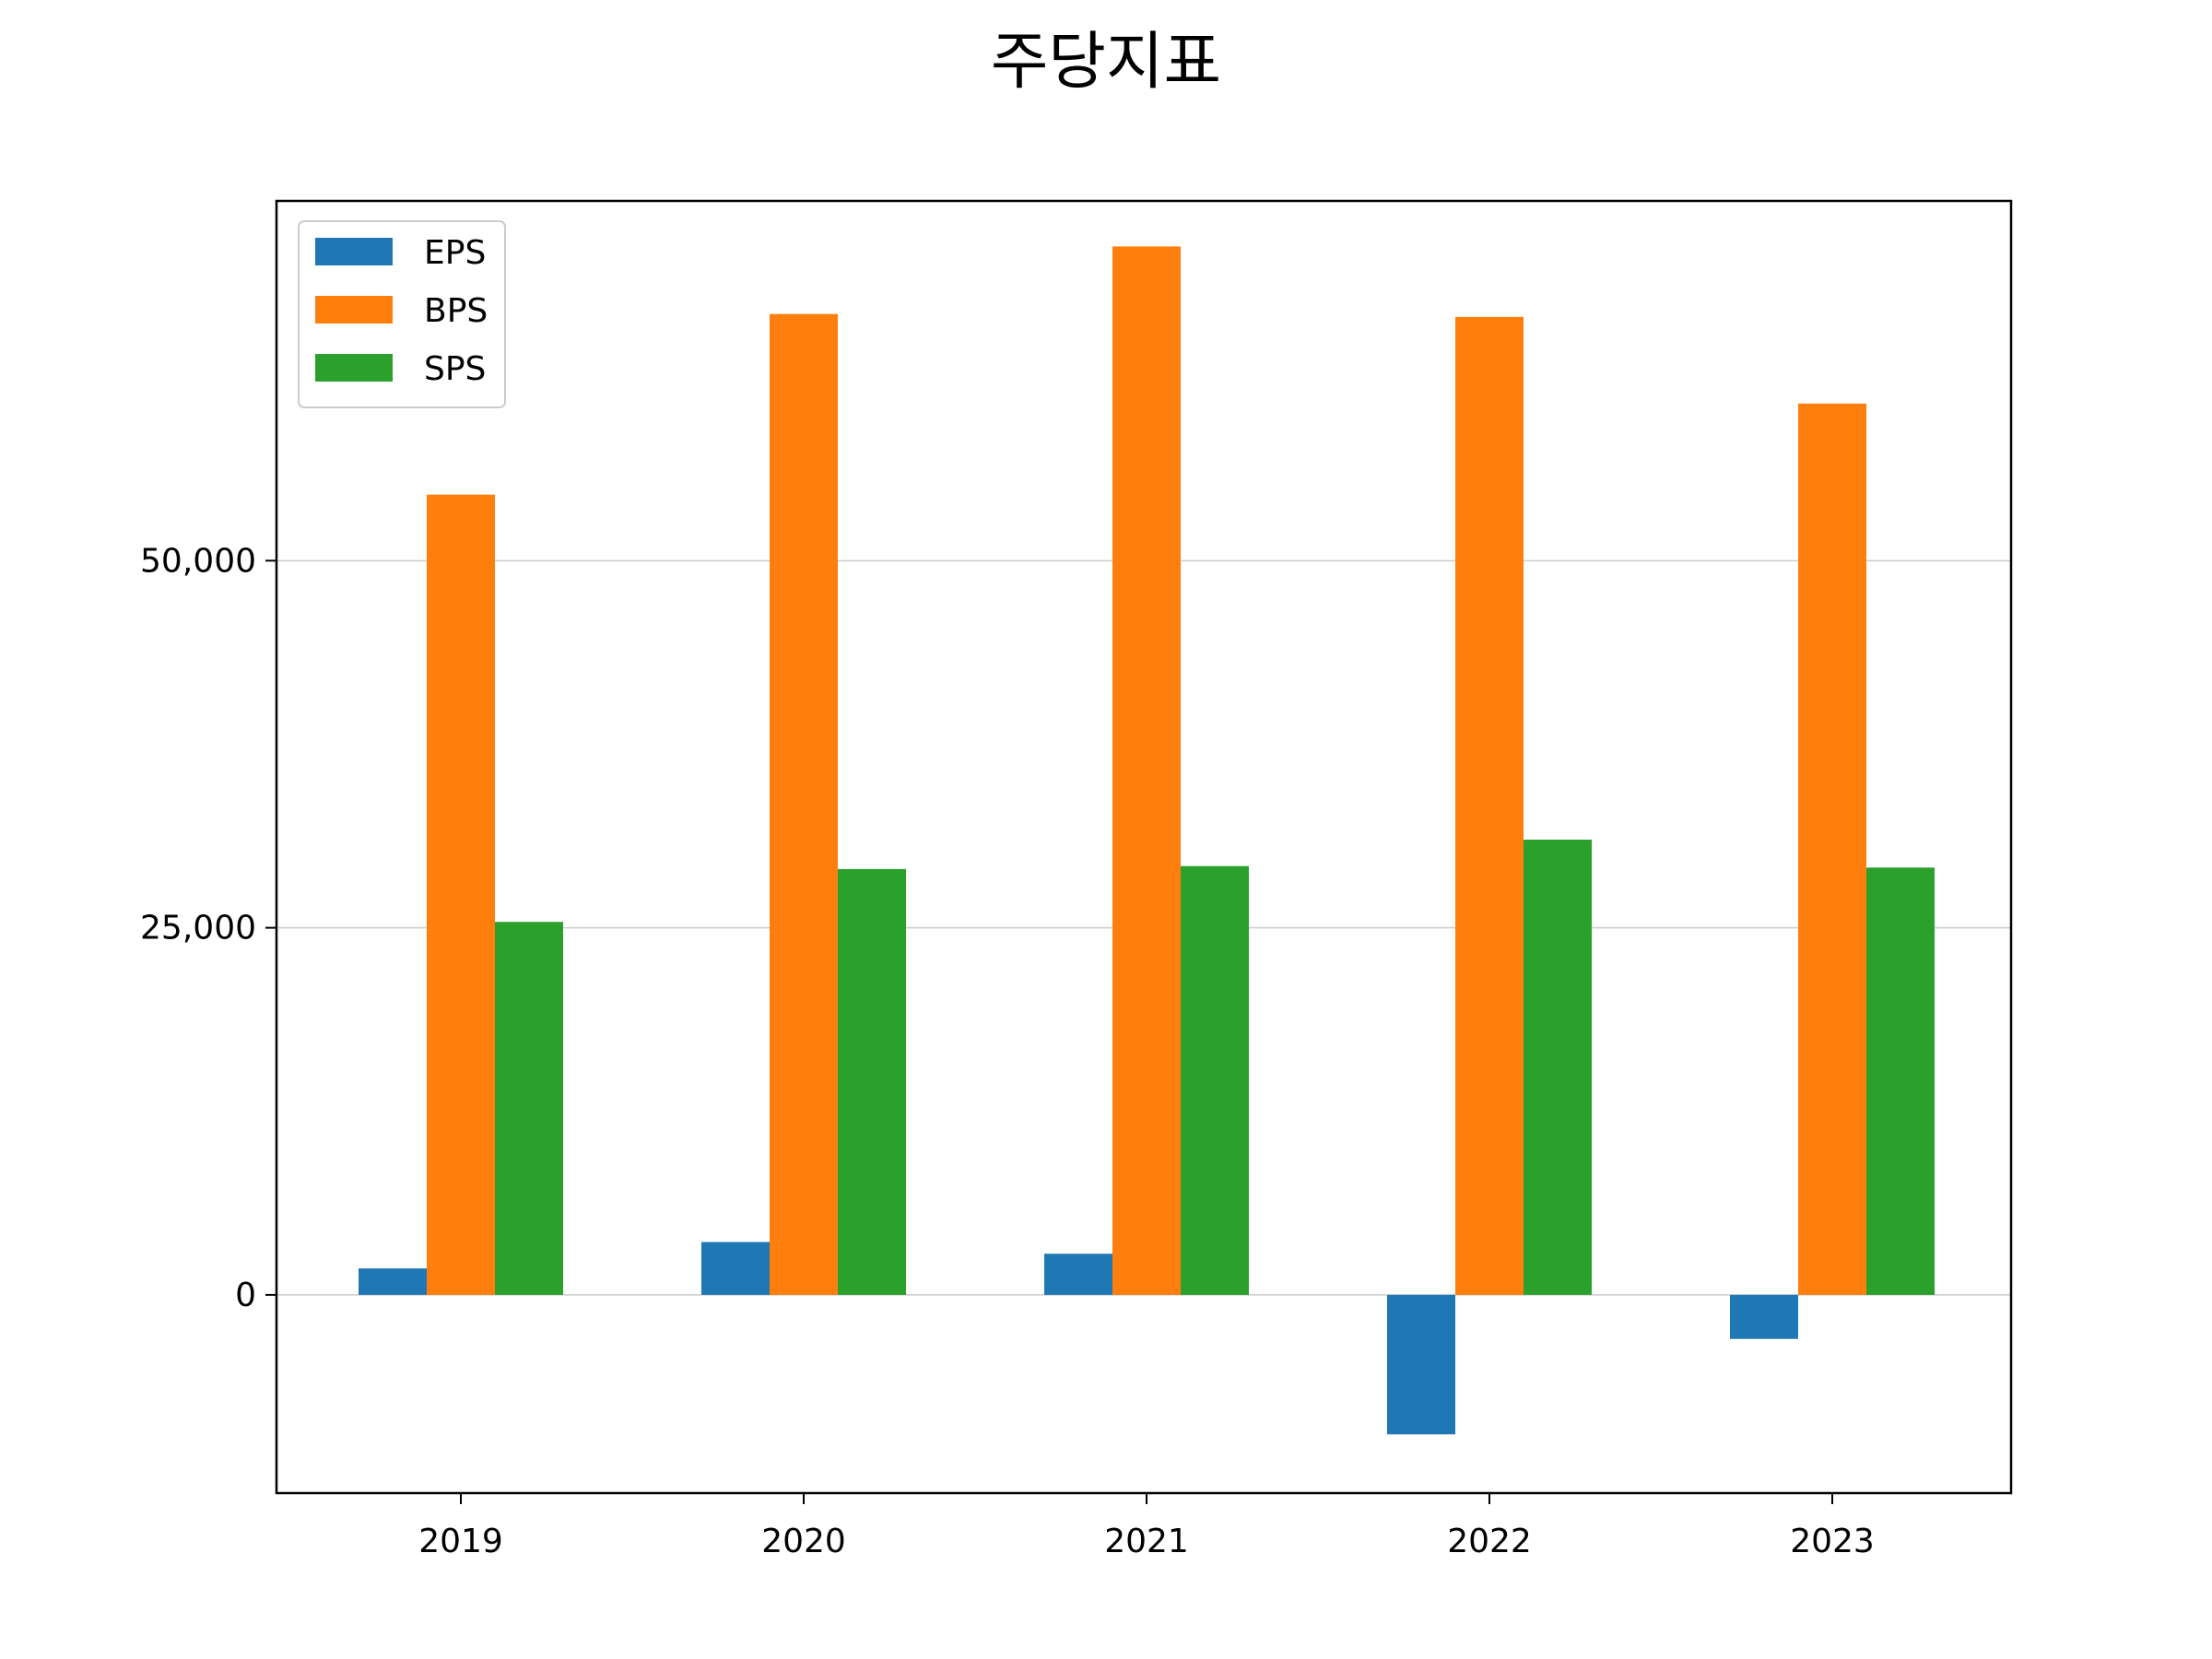  What do you see at coordinates (804, 804) in the screenshot?
I see `bar-bps-2020` at bounding box center [804, 804].